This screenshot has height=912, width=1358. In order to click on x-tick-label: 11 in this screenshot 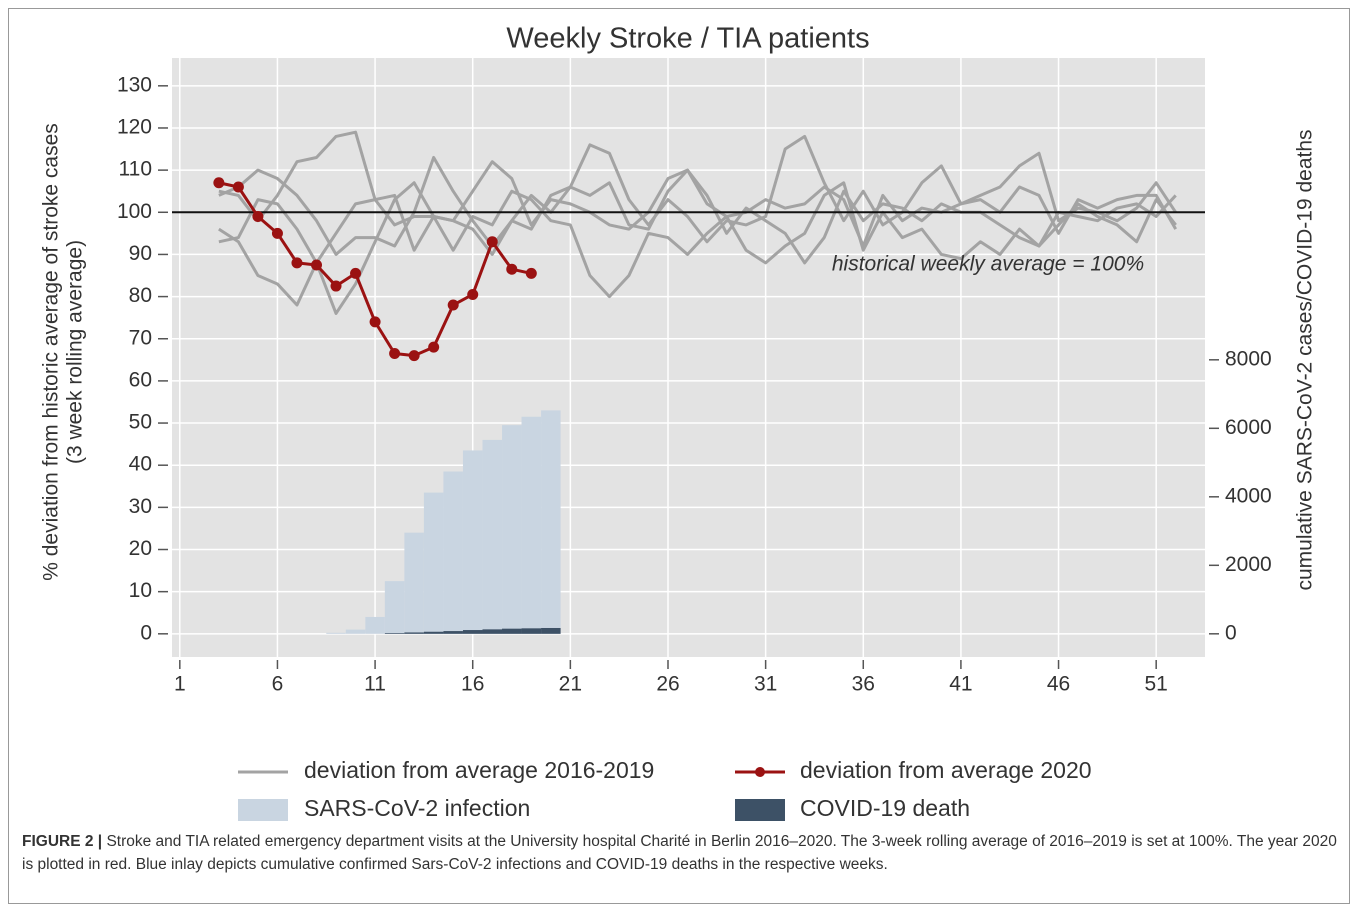, I will do `click(375, 684)`.